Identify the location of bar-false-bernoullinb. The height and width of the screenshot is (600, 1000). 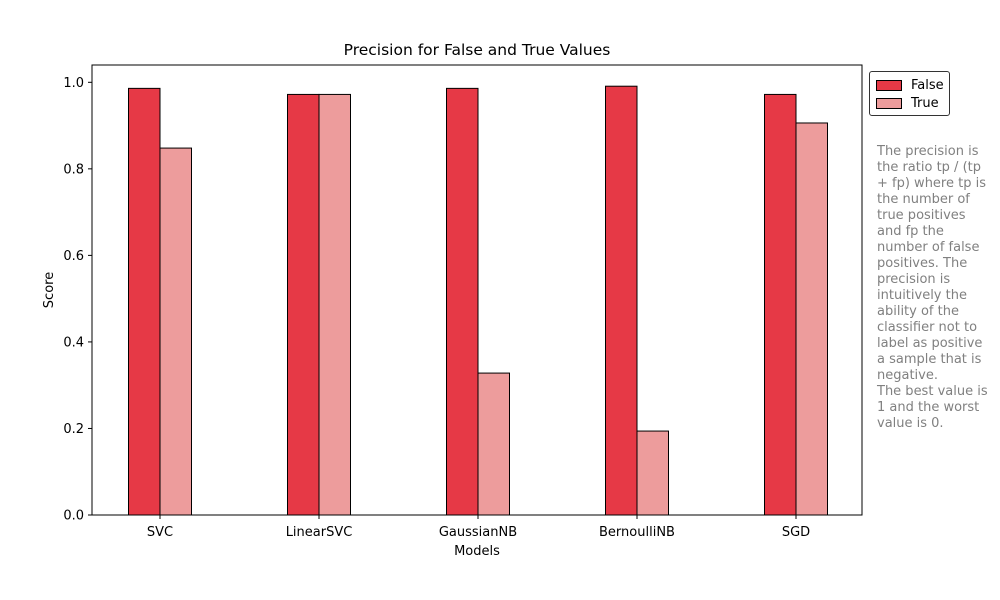
(621, 300).